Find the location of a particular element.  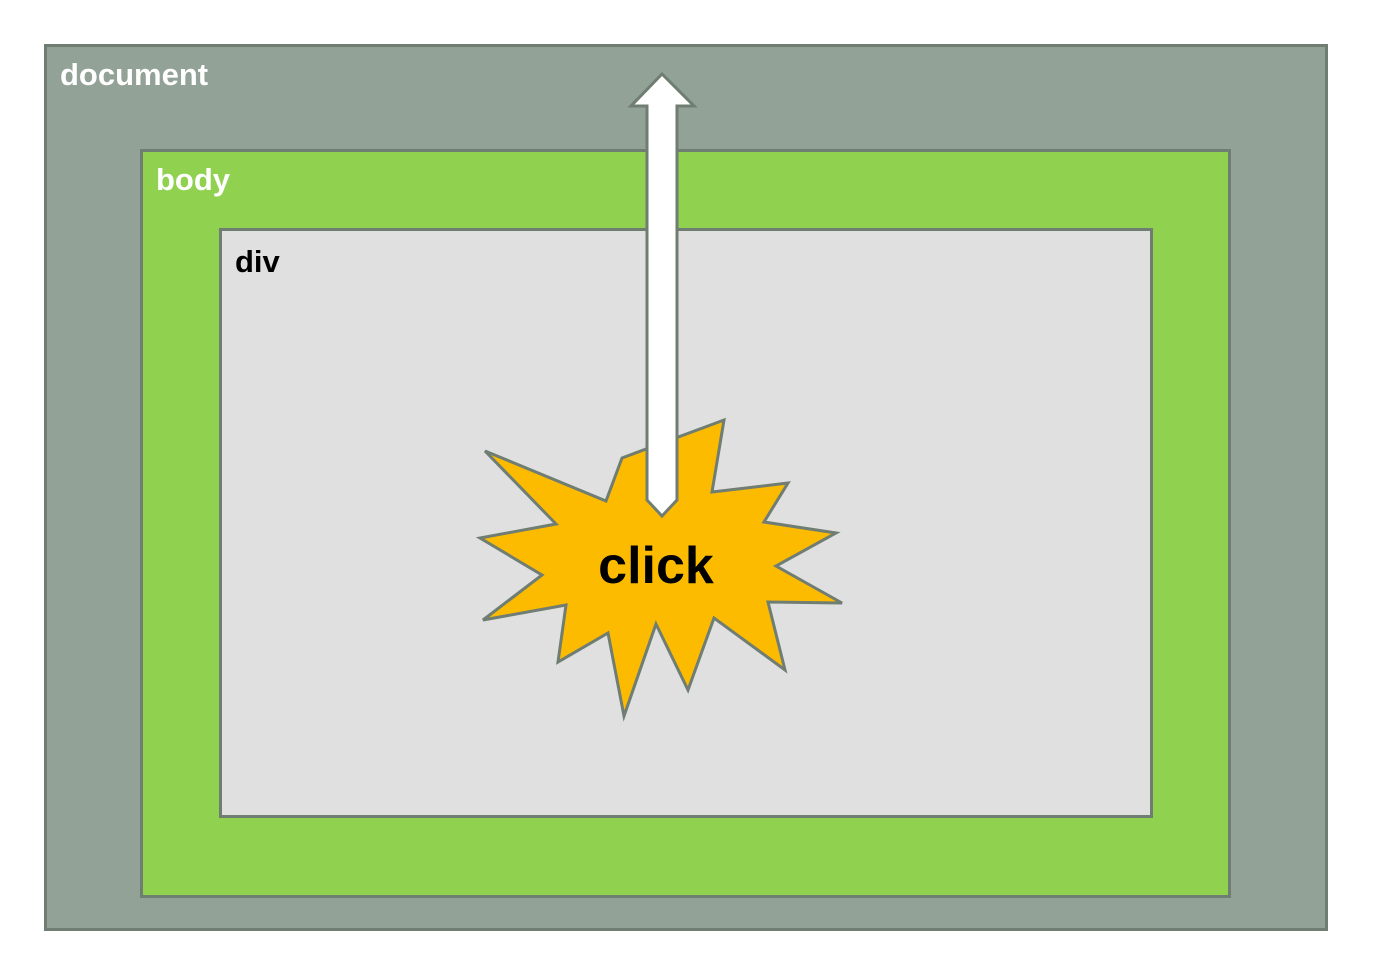

body-label: body is located at coordinates (193, 179).